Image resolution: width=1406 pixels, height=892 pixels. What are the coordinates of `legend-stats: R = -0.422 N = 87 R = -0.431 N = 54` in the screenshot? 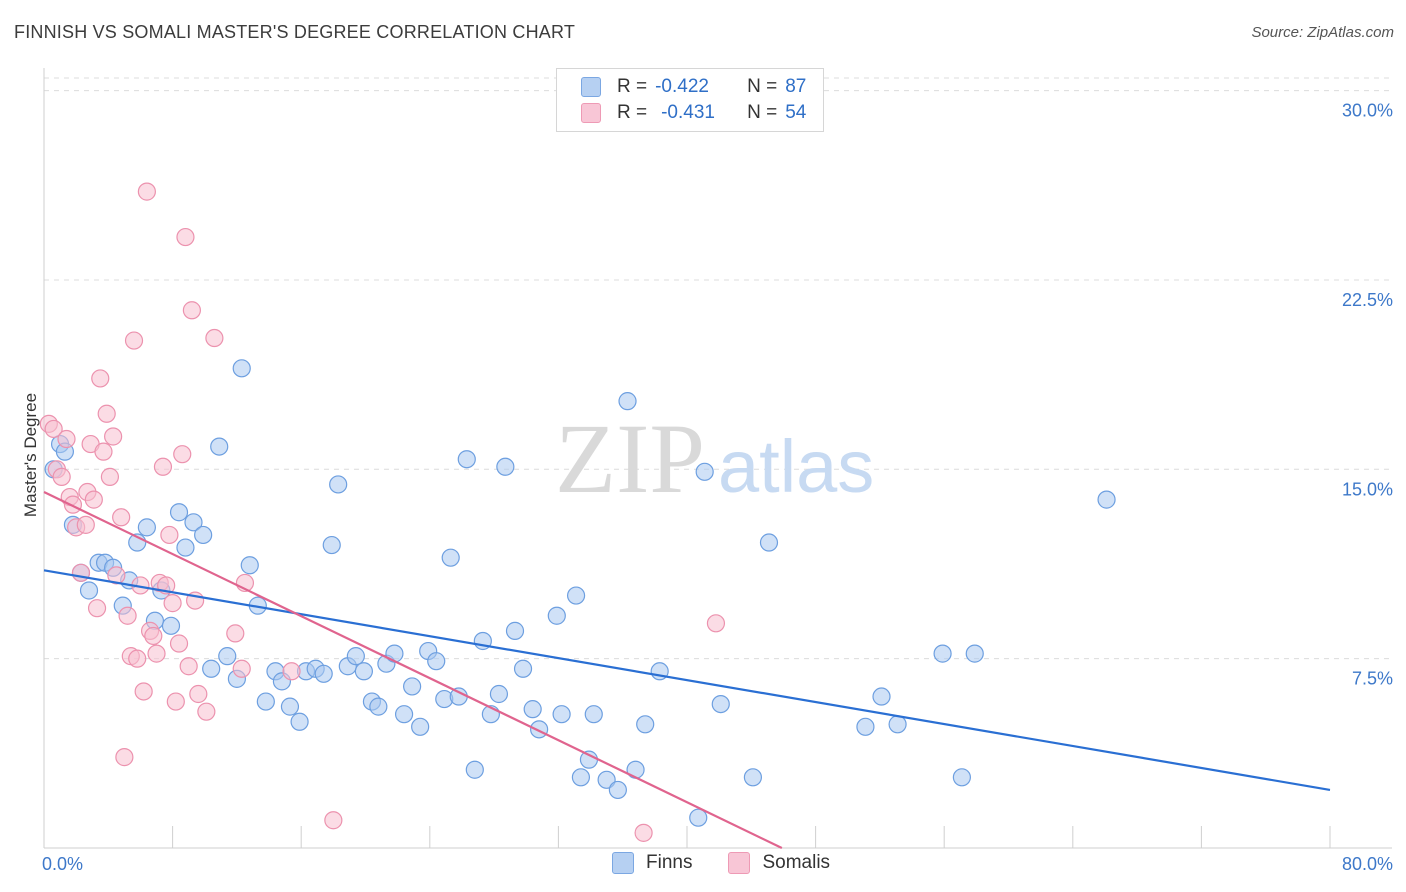 It's located at (690, 100).